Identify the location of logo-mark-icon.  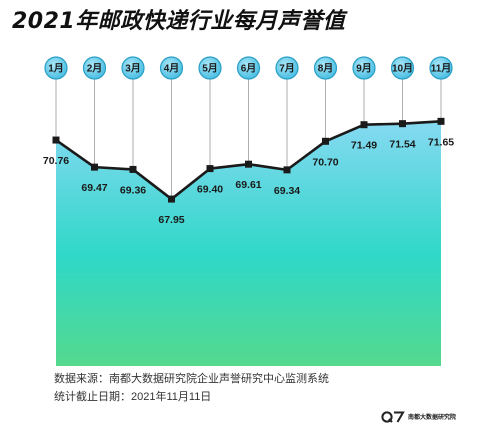
(393, 417).